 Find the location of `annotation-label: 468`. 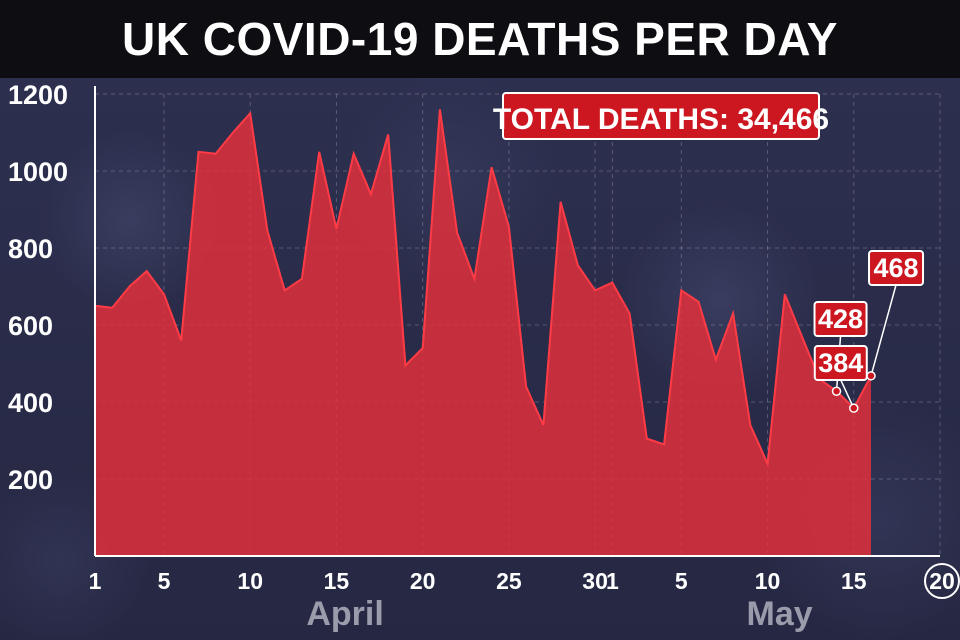

annotation-label: 468 is located at coordinates (895, 268).